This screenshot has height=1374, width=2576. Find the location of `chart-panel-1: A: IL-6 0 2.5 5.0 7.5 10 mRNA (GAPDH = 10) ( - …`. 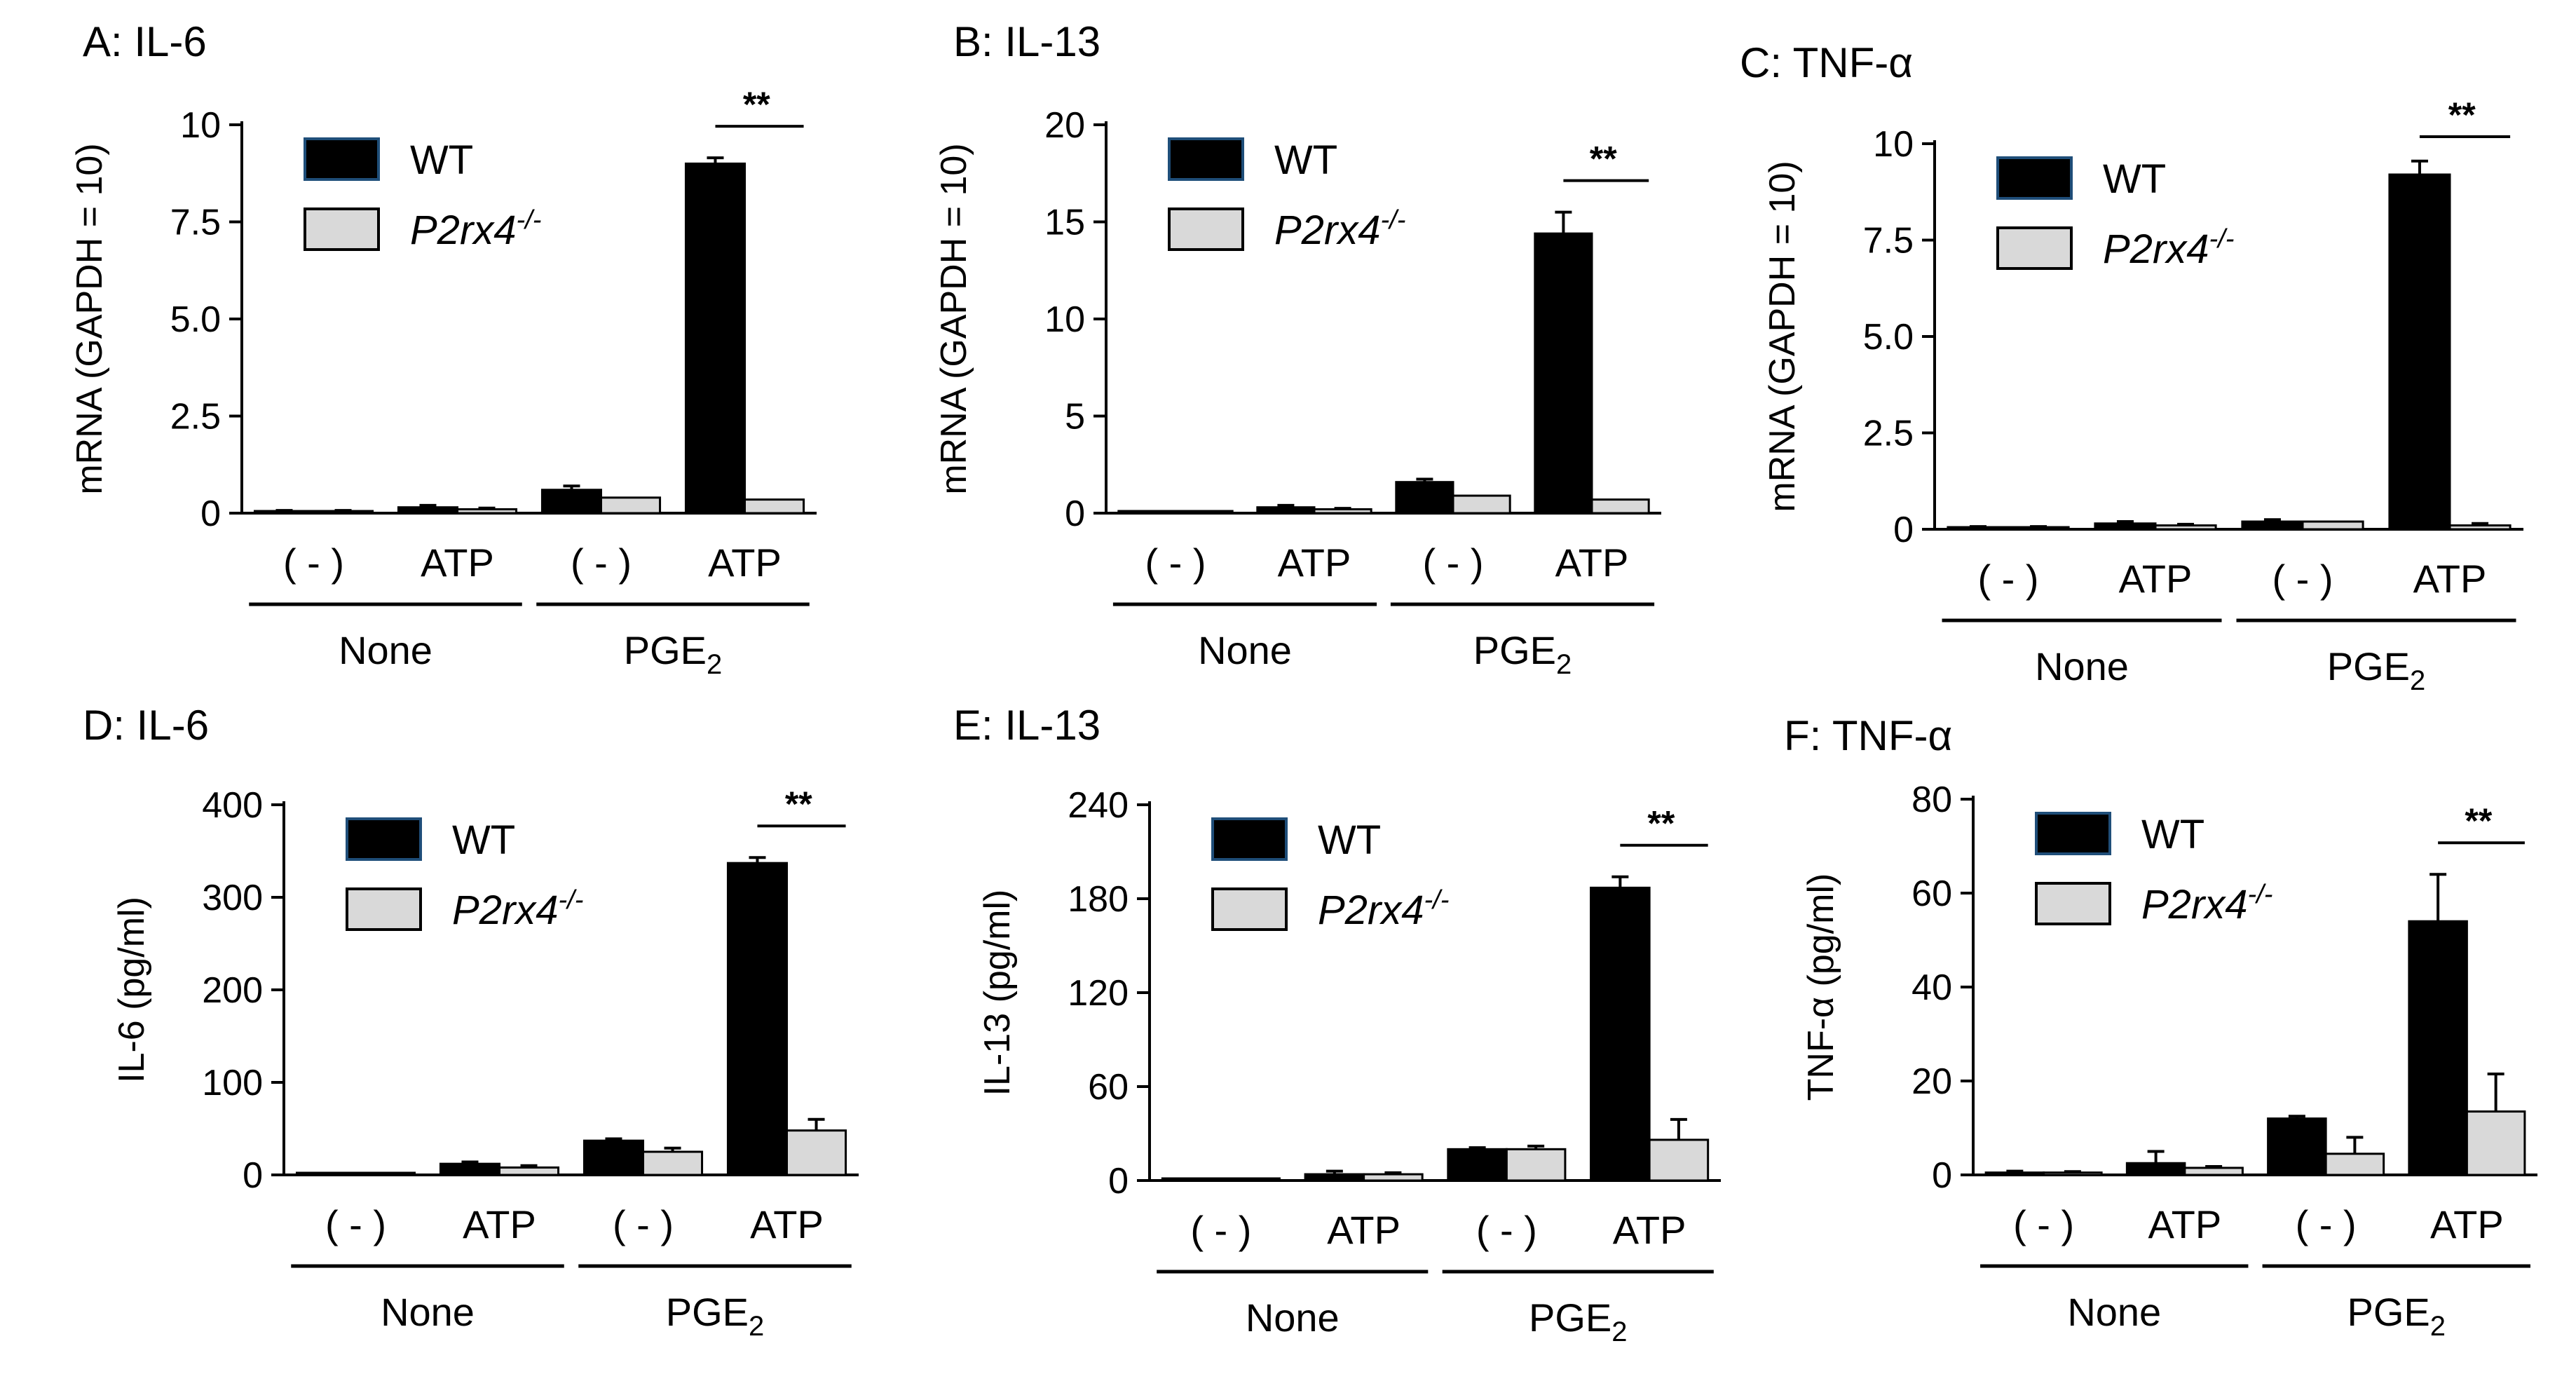

chart-panel-1: A: IL-6 0 2.5 5.0 7.5 10 mRNA (GAPDH = 10) ( - … is located at coordinates (443, 349).